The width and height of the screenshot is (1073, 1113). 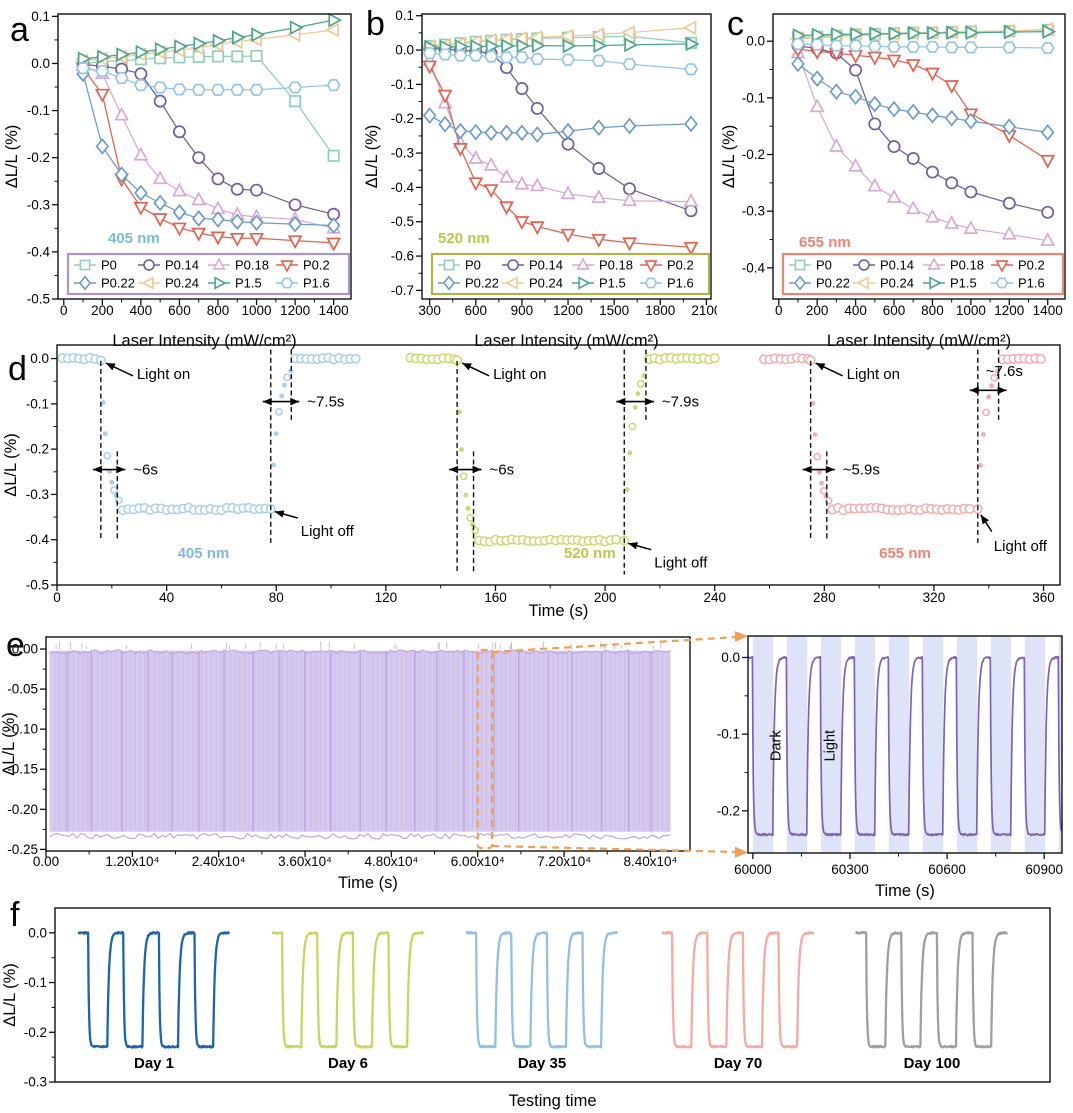 I want to click on x-tick-label: 300, so click(x=429, y=310).